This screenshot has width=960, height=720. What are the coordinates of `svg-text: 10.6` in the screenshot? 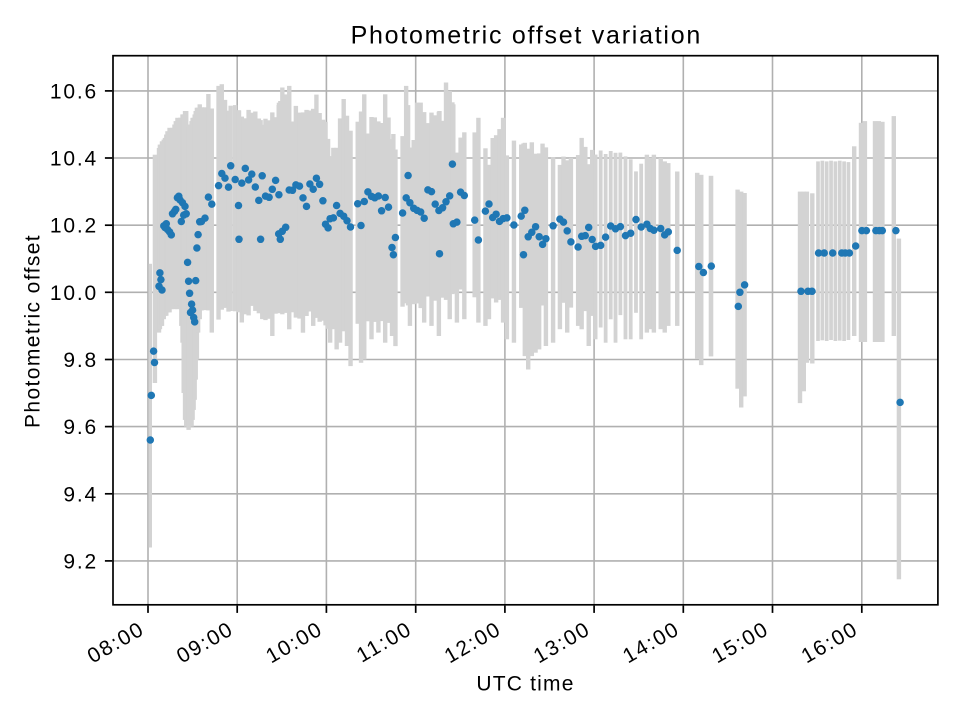 It's located at (74, 91).